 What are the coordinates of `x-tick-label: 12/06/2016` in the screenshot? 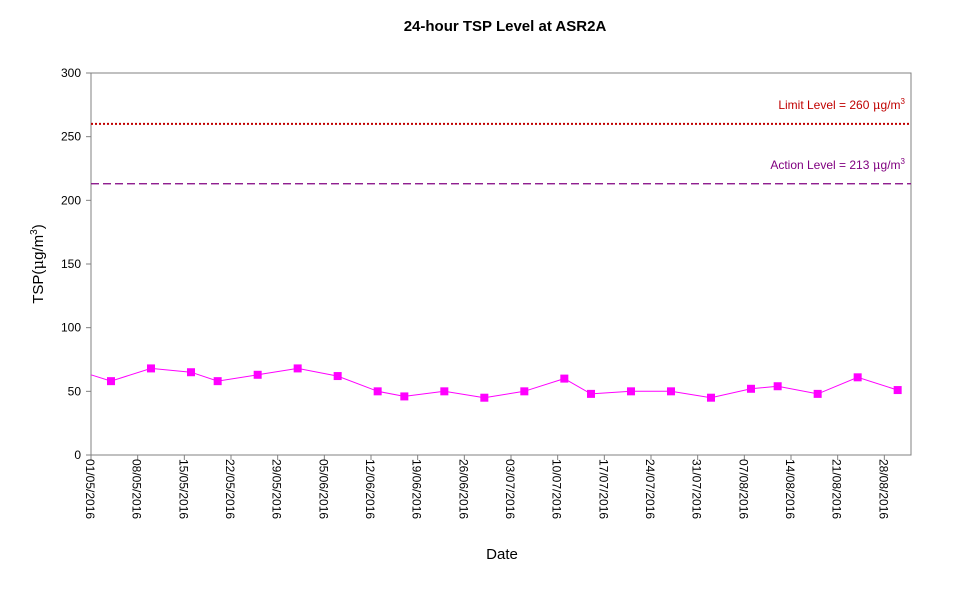 It's located at (370, 489).